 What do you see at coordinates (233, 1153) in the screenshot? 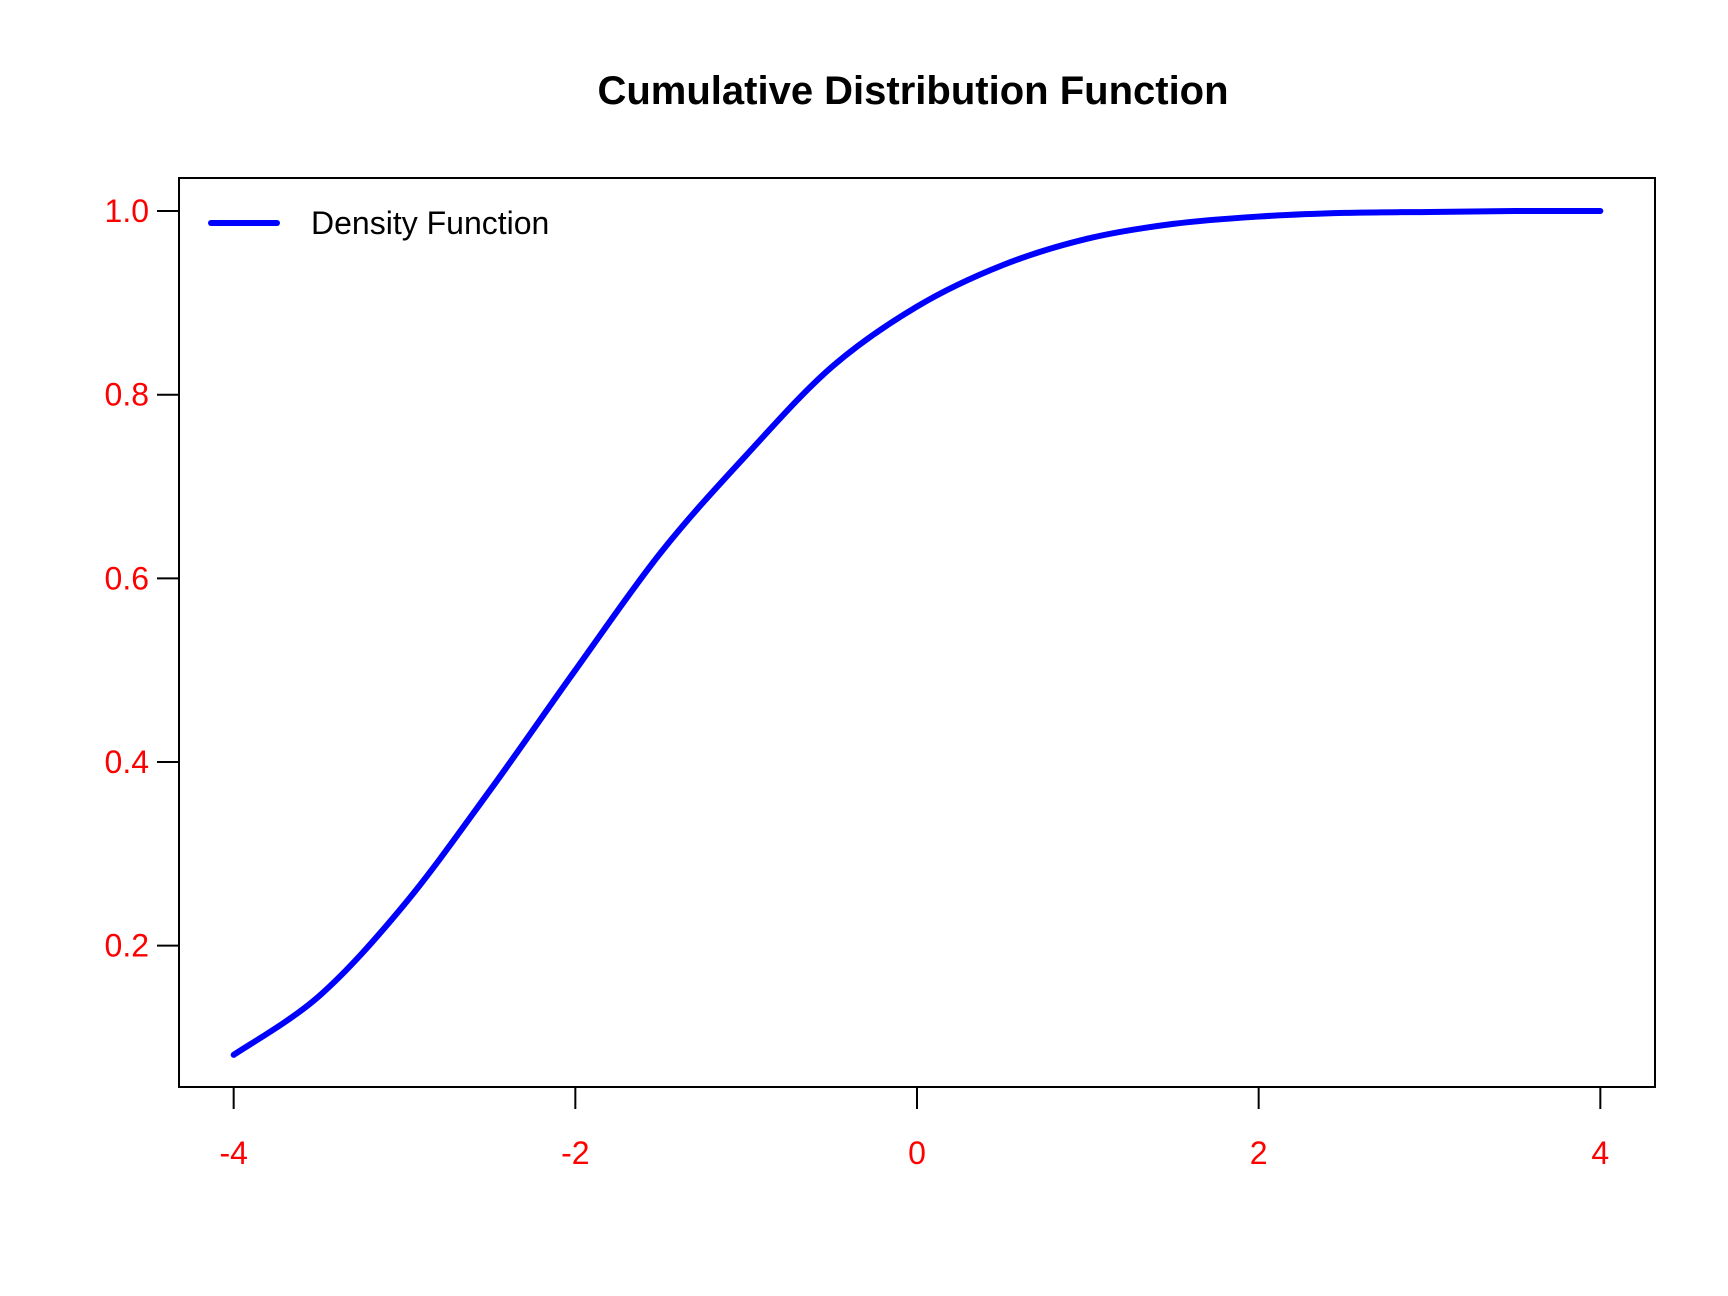
I see `x-tick-label: -4` at bounding box center [233, 1153].